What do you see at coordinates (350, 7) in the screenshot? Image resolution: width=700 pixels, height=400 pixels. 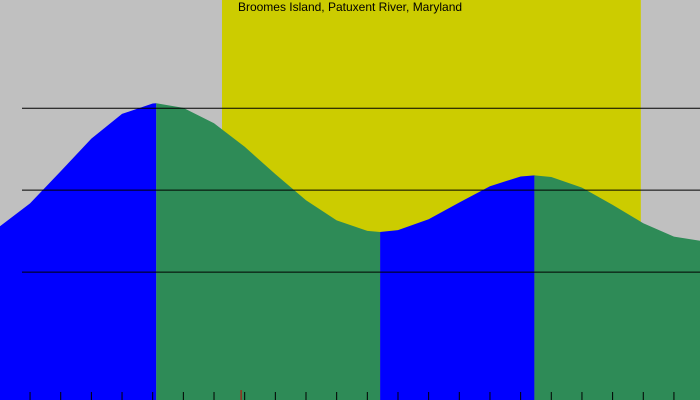 I see `chart-title: Broomes Island, Patuxent River, Maryland` at bounding box center [350, 7].